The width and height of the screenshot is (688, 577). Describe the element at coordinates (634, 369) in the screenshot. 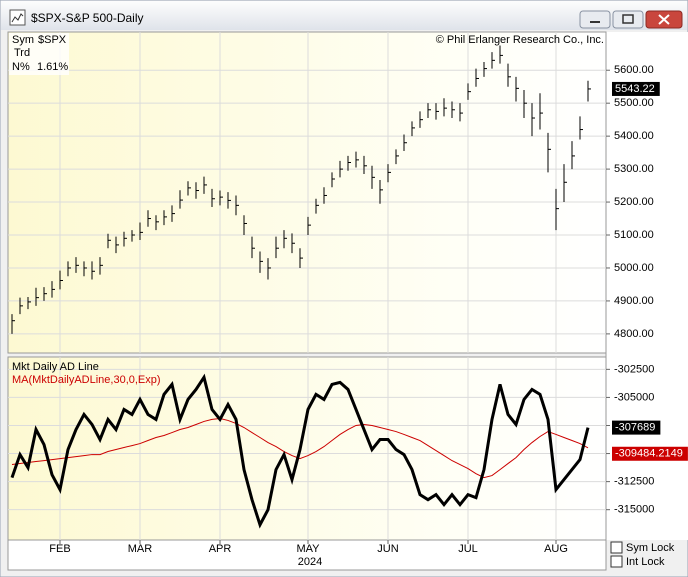

I see `y-tick-label: -302500` at that location.